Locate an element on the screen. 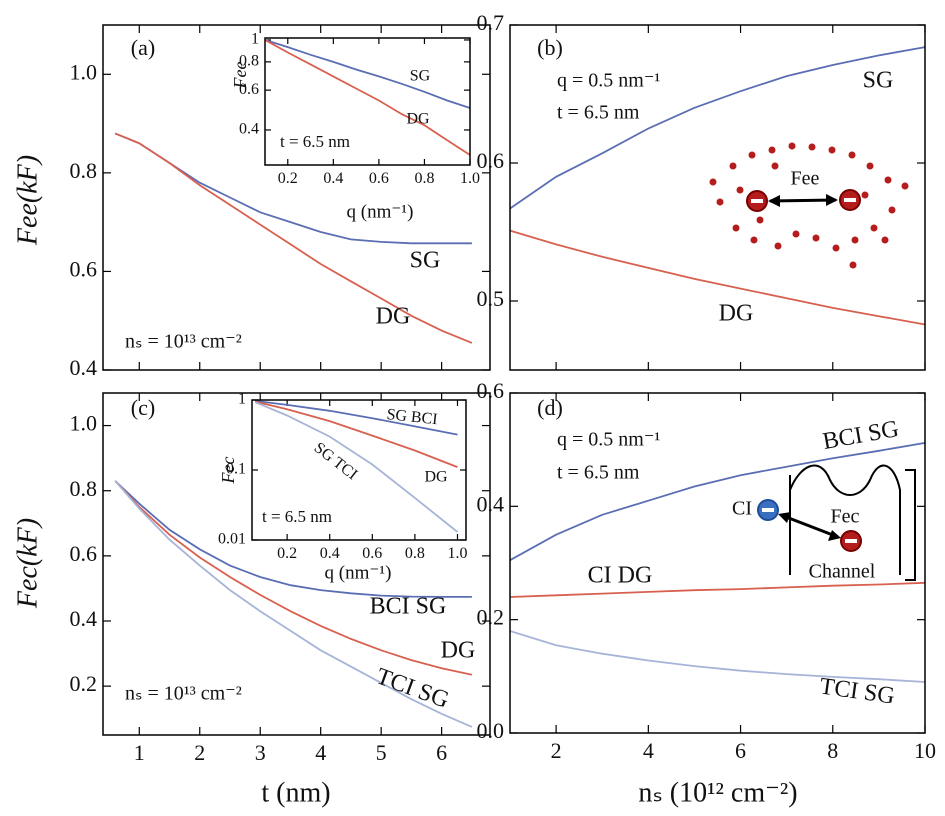 The height and width of the screenshot is (816, 945). series-label: SG BCI is located at coordinates (412, 417).